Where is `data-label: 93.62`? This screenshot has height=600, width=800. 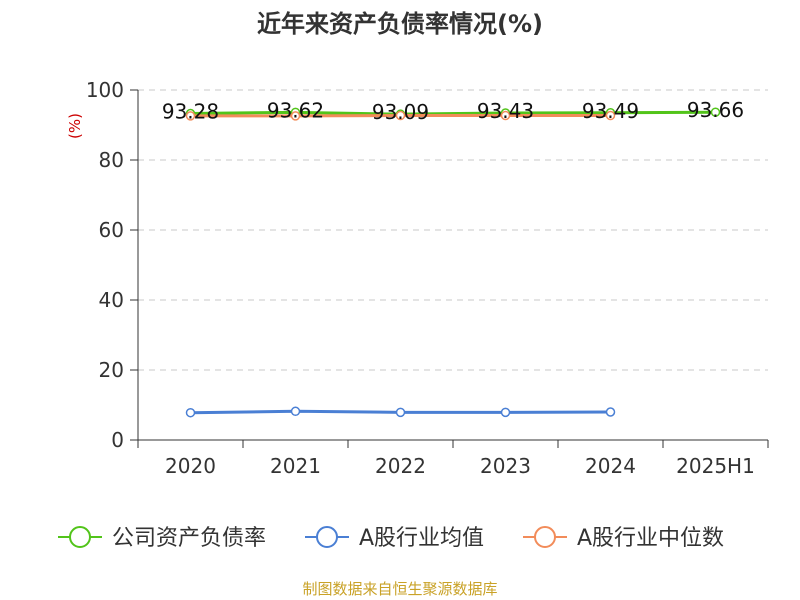
data-label: 93.62 is located at coordinates (295, 110).